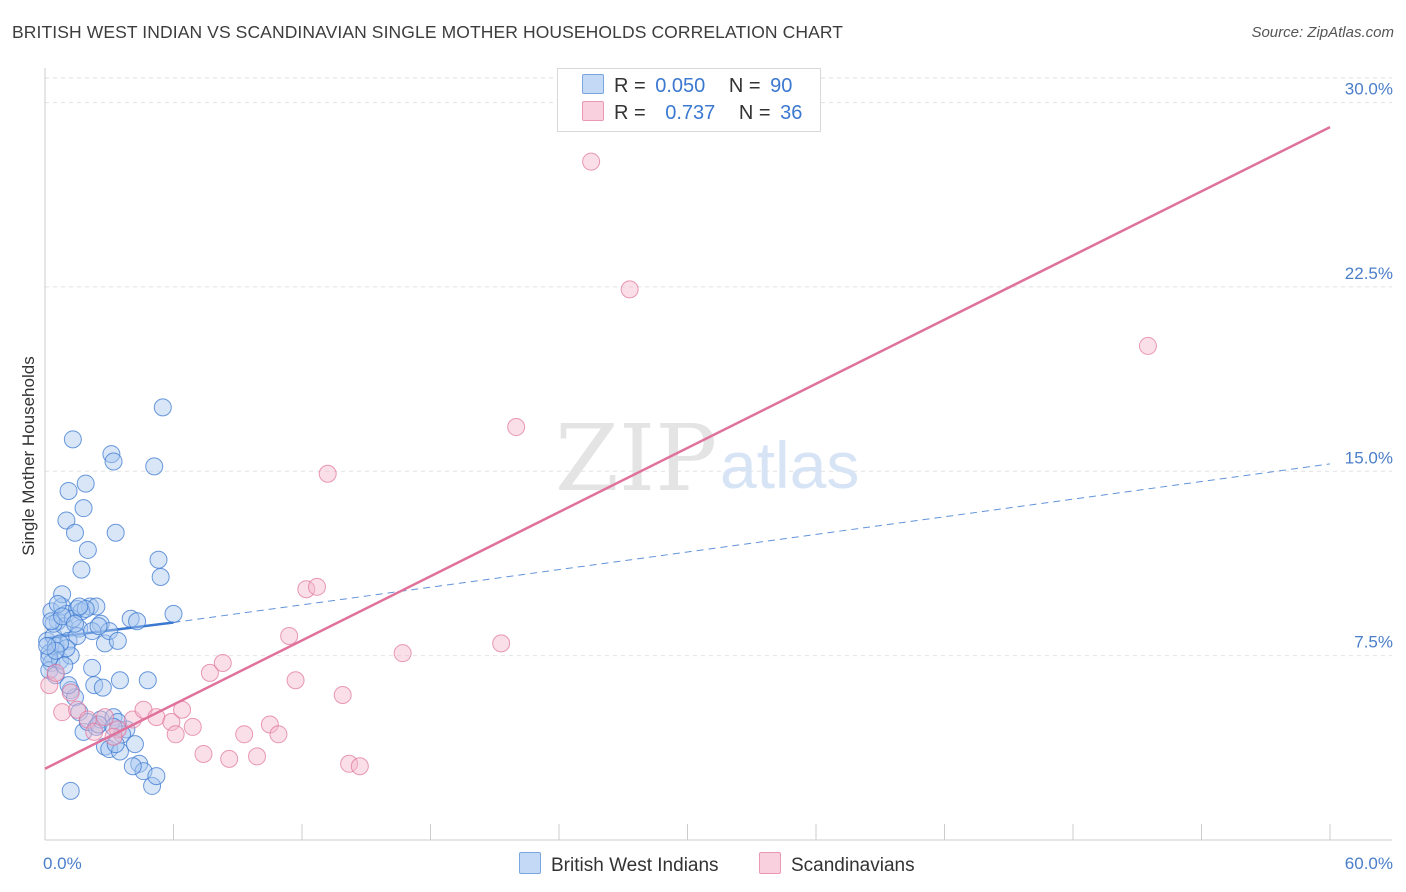 Image resolution: width=1406 pixels, height=892 pixels. What do you see at coordinates (853, 865) in the screenshot?
I see `bottom-legend-label-pink: Scandinavians` at bounding box center [853, 865].